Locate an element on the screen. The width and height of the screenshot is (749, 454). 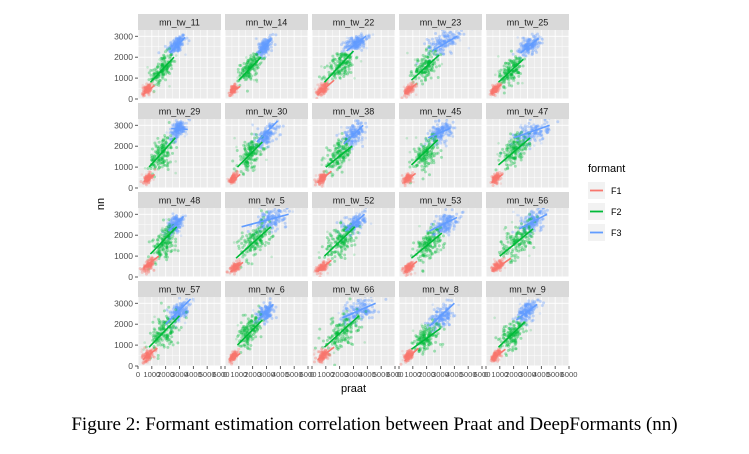
facet-strip-label: mn_tw_38 is located at coordinates (354, 112).